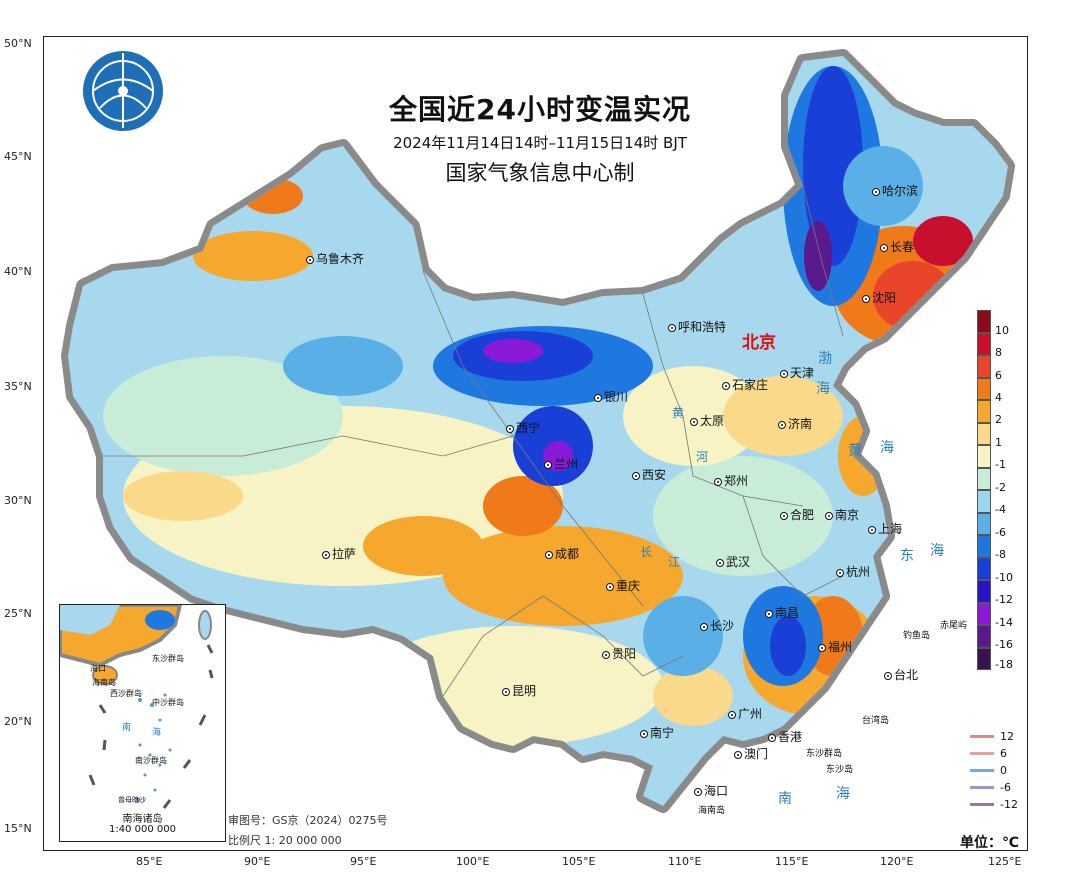 Image resolution: width=1080 pixels, height=880 pixels. Describe the element at coordinates (759, 343) in the screenshot. I see `capital-label: 北京` at that location.